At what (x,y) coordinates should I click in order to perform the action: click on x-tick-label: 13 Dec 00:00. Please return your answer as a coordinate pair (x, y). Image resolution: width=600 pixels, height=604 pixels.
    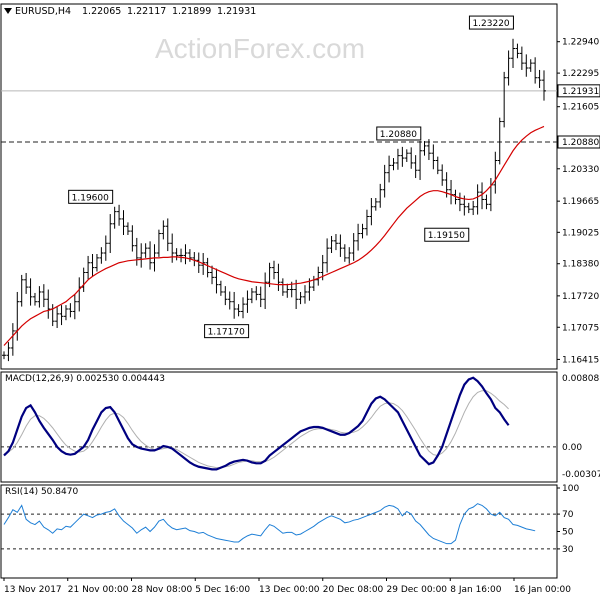
    Looking at the image, I should click on (289, 590).